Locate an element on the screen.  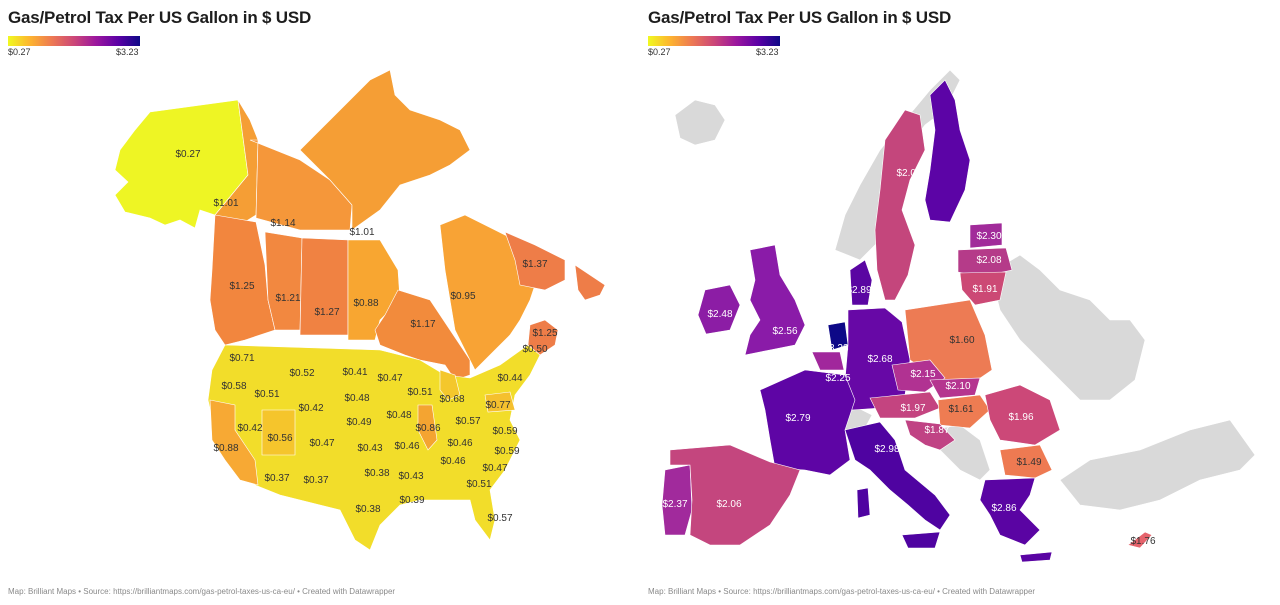
label-minnesota: $0.47 is located at coordinates (389, 378).